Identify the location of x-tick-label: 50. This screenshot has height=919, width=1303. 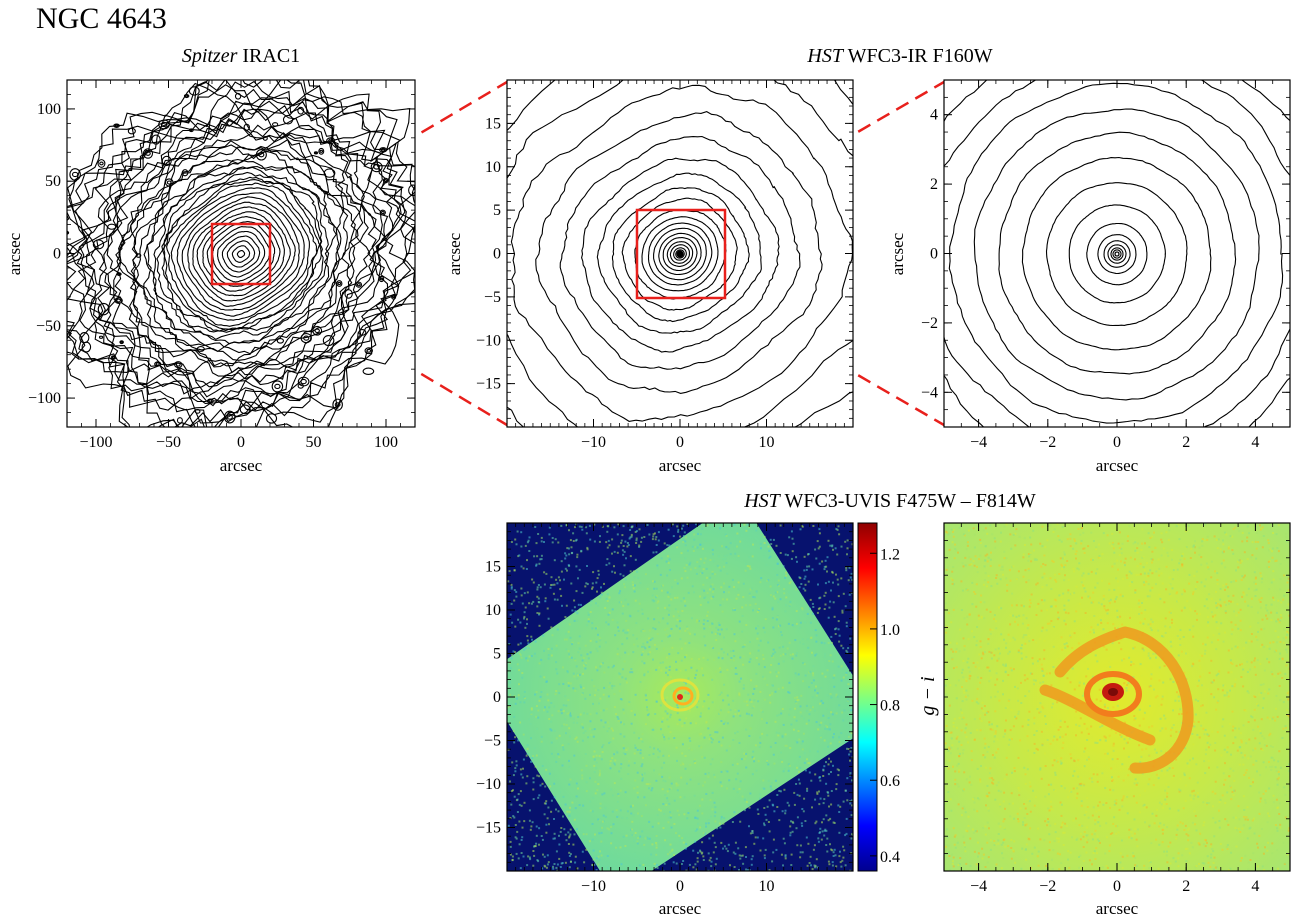
(314, 442).